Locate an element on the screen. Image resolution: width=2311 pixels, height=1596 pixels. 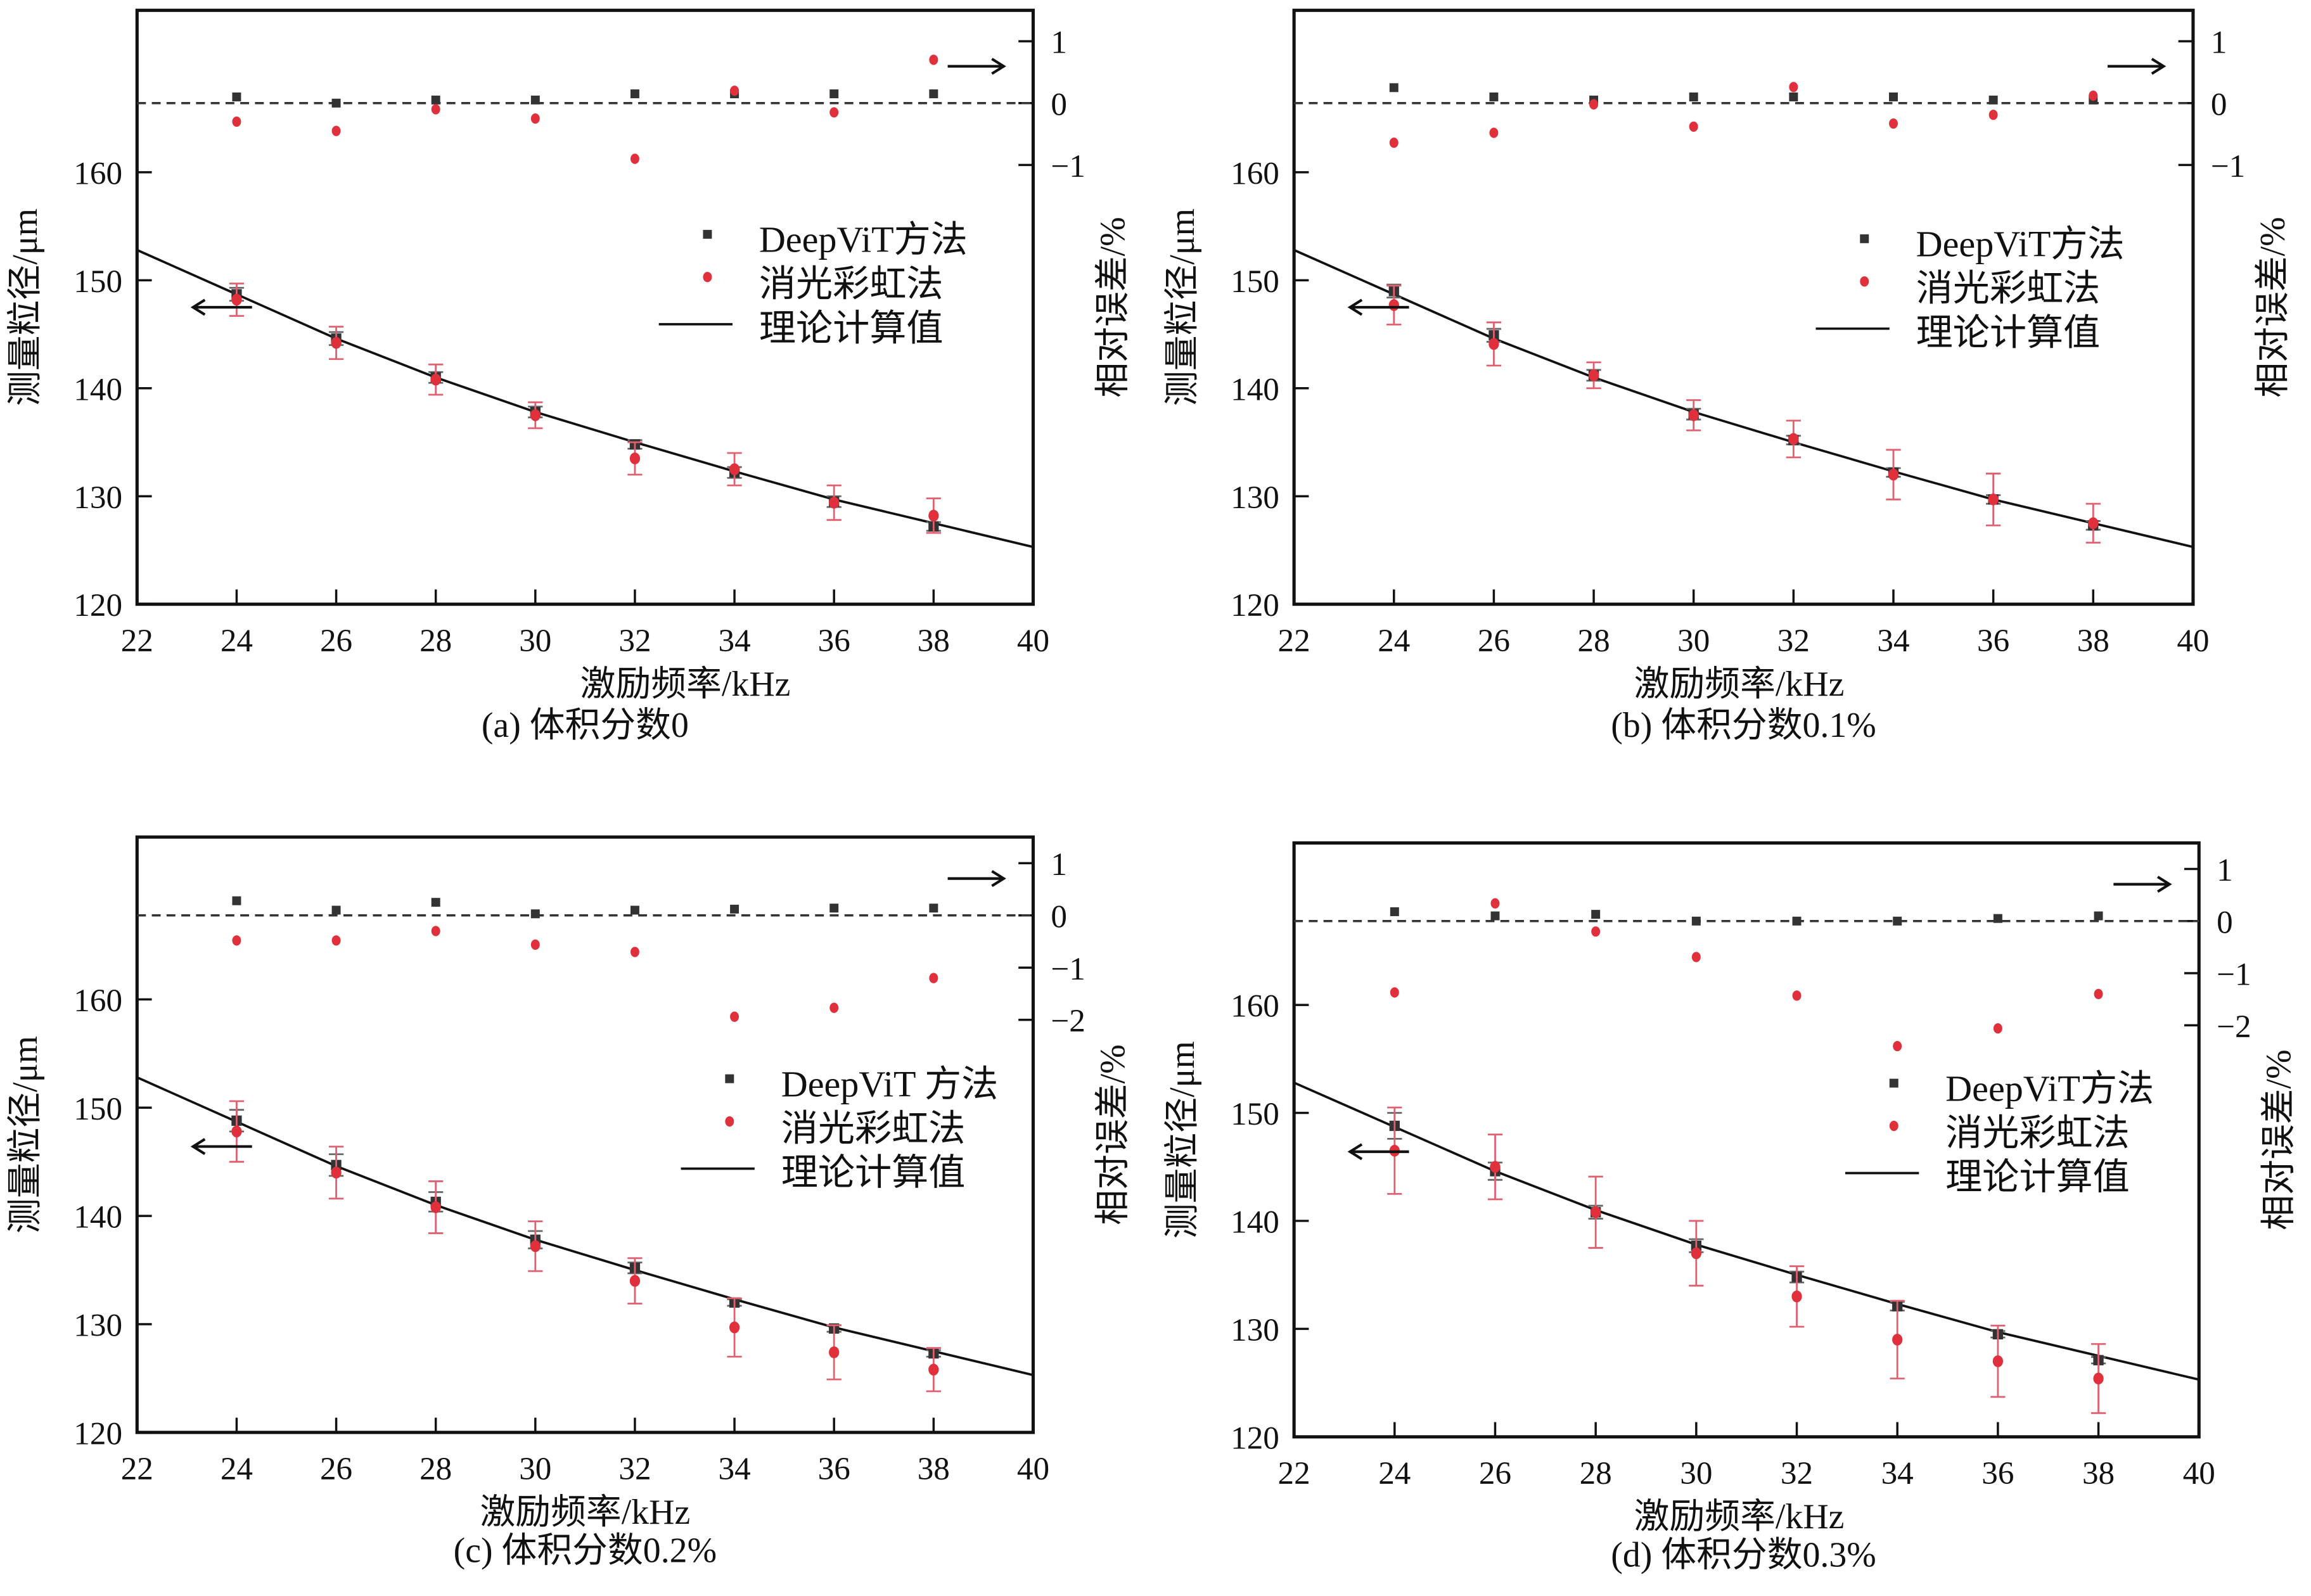
x-tick-label: 26 is located at coordinates (336, 641).